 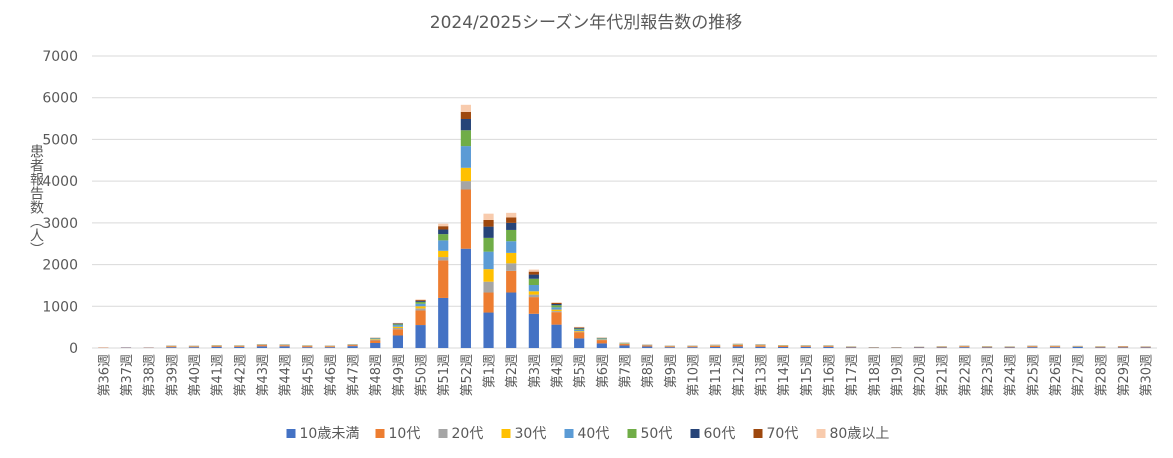 I want to click on legend: 10歳未満 10代 20代 30代 40代 50代 60代 70代 80歳以上, so click(x=588, y=434).